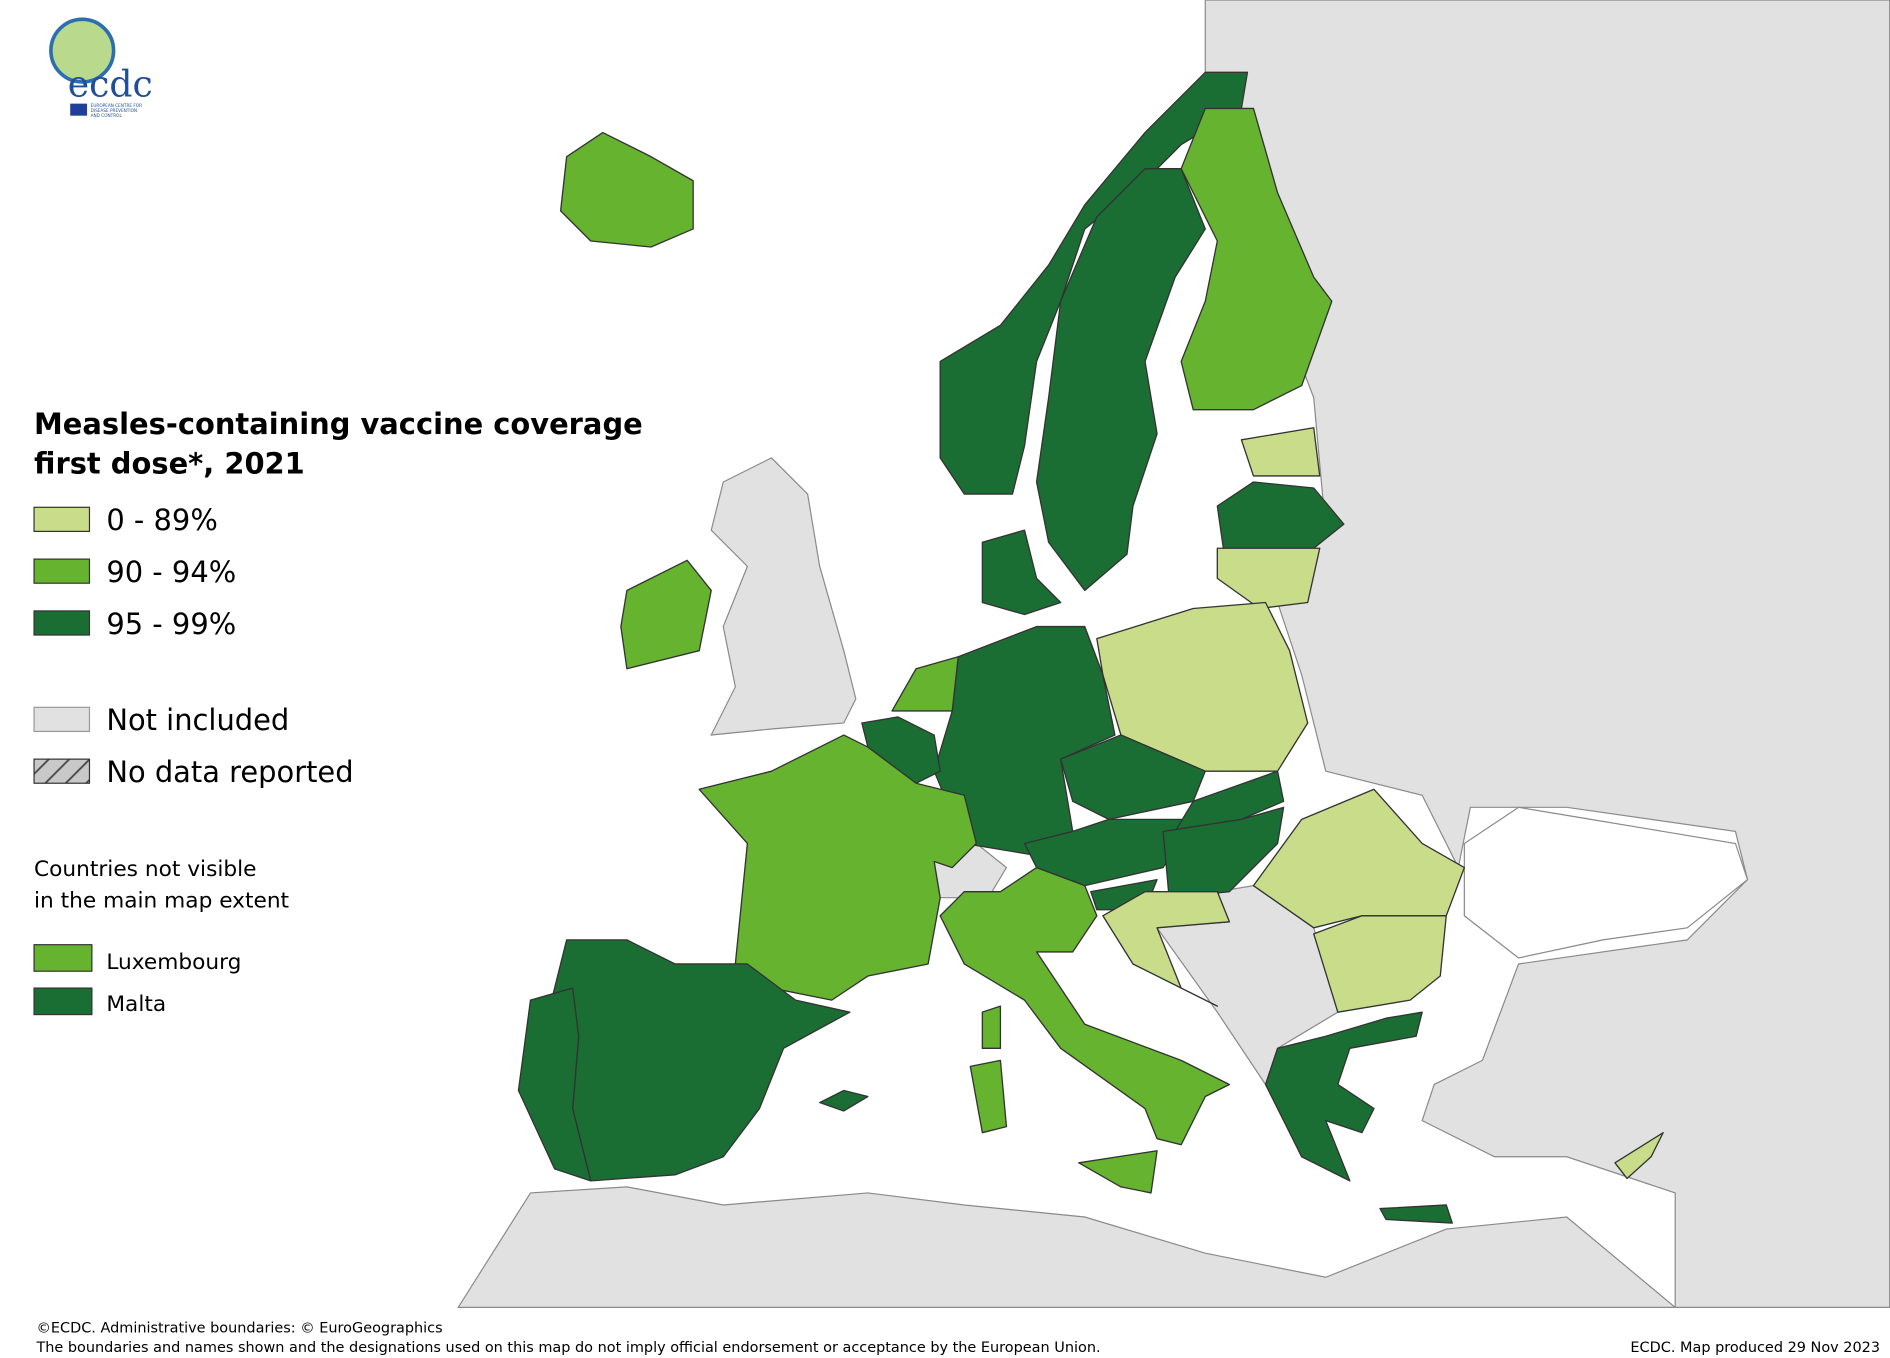 The image size is (1890, 1358). I want to click on black-sea, so click(1606, 882).